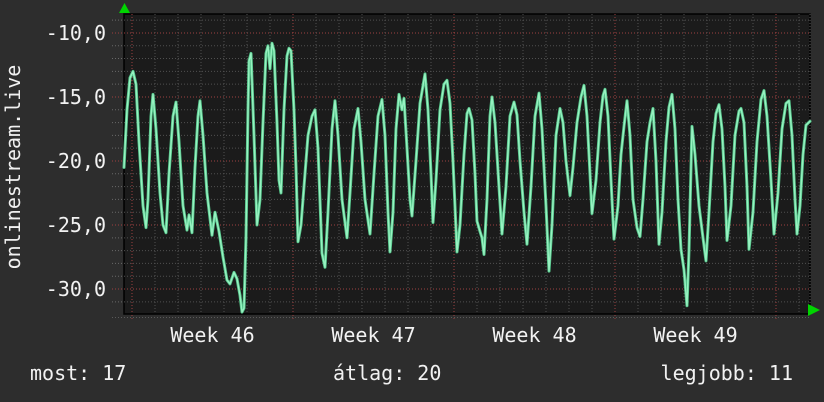 The height and width of the screenshot is (402, 824). What do you see at coordinates (124, 8) in the screenshot?
I see `y-axis-arrow-icon` at bounding box center [124, 8].